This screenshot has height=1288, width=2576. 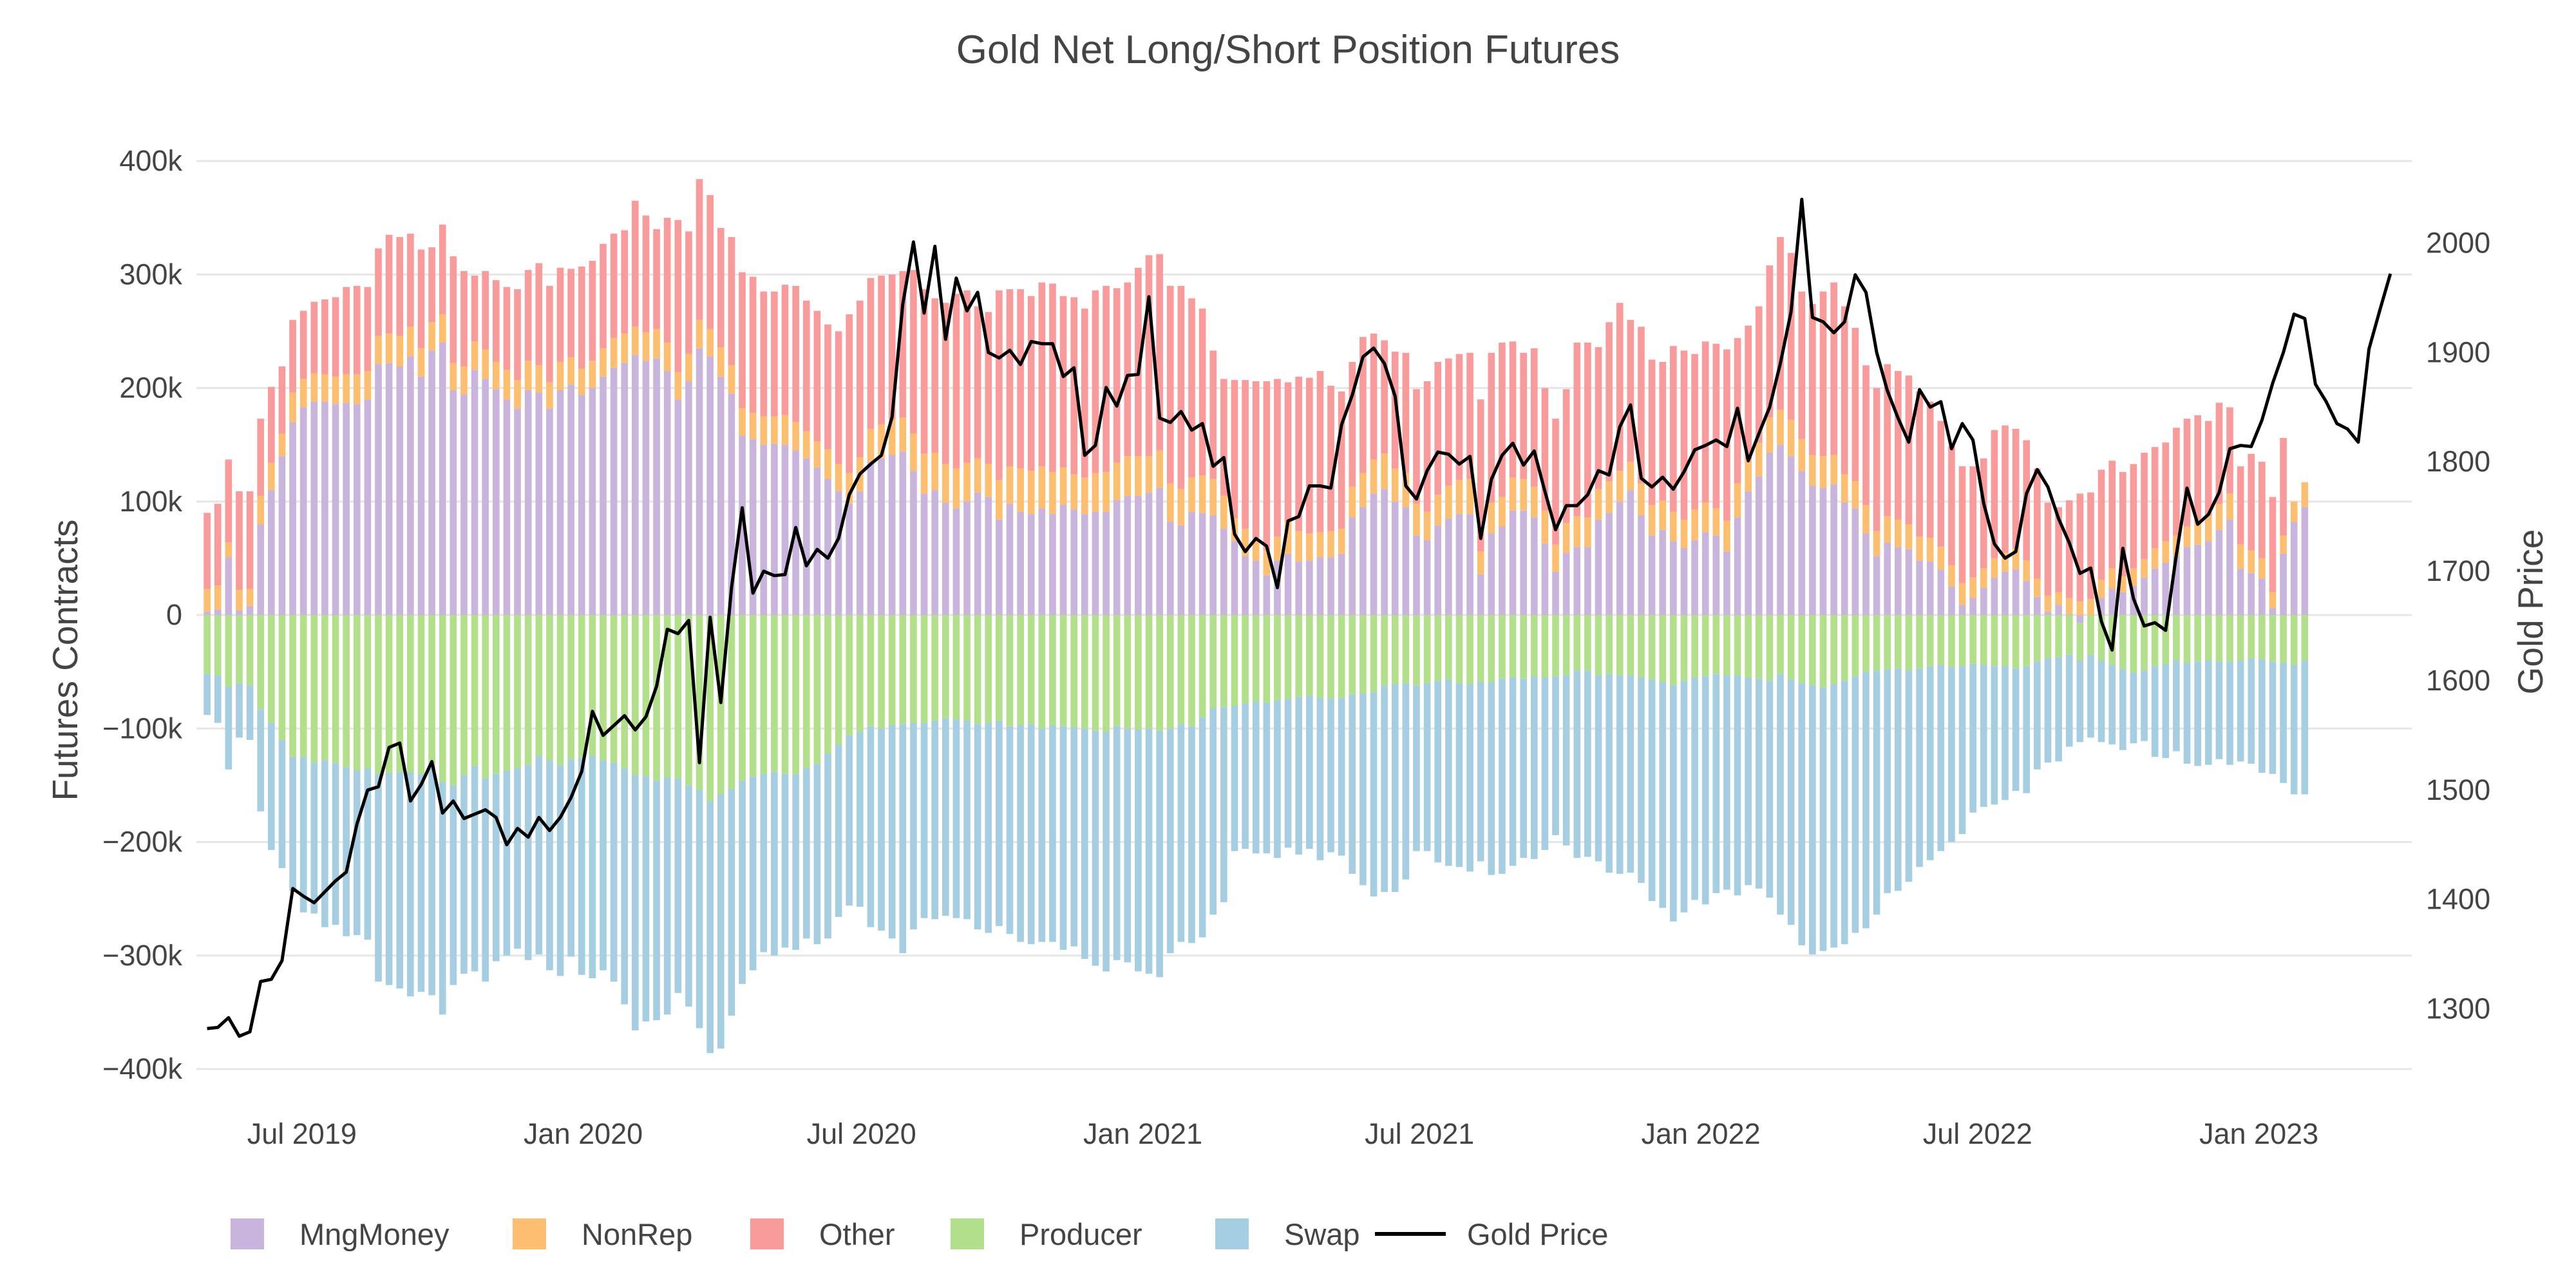 What do you see at coordinates (142, 842) in the screenshot?
I see `y-tick-label: −200k` at bounding box center [142, 842].